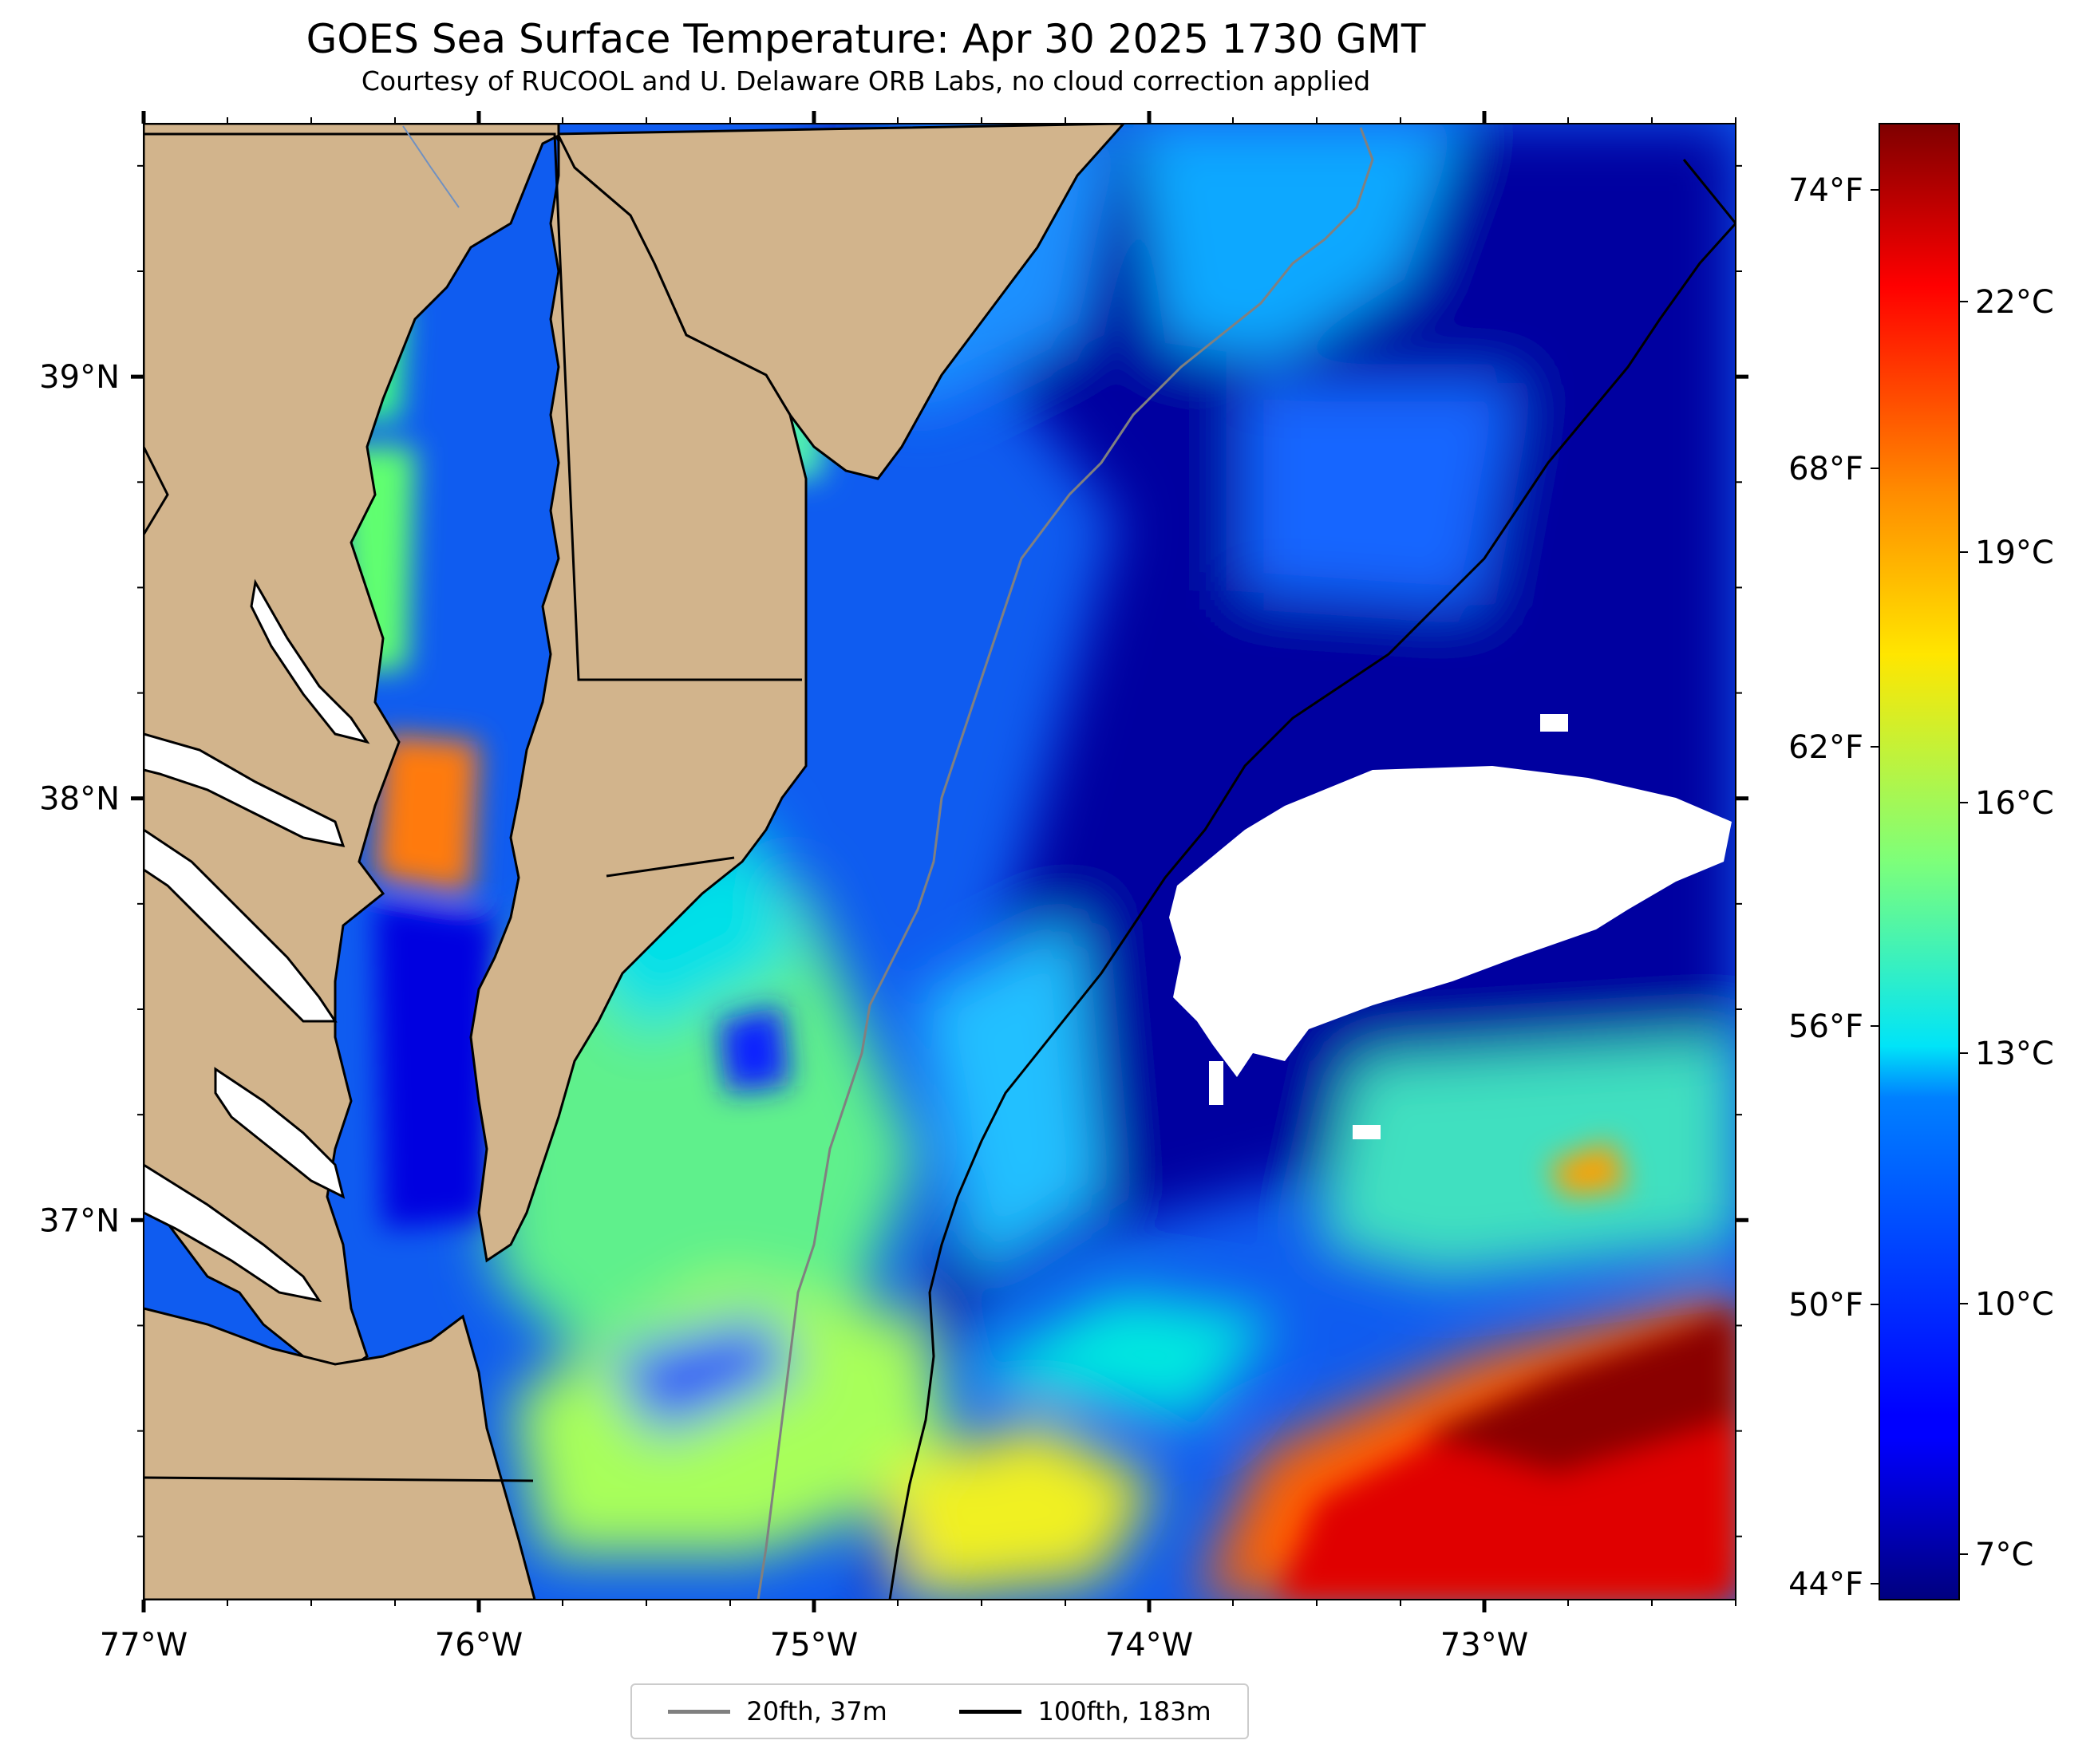  What do you see at coordinates (2004, 1555) in the screenshot?
I see `colorbar-label-celsius: 7°C` at bounding box center [2004, 1555].